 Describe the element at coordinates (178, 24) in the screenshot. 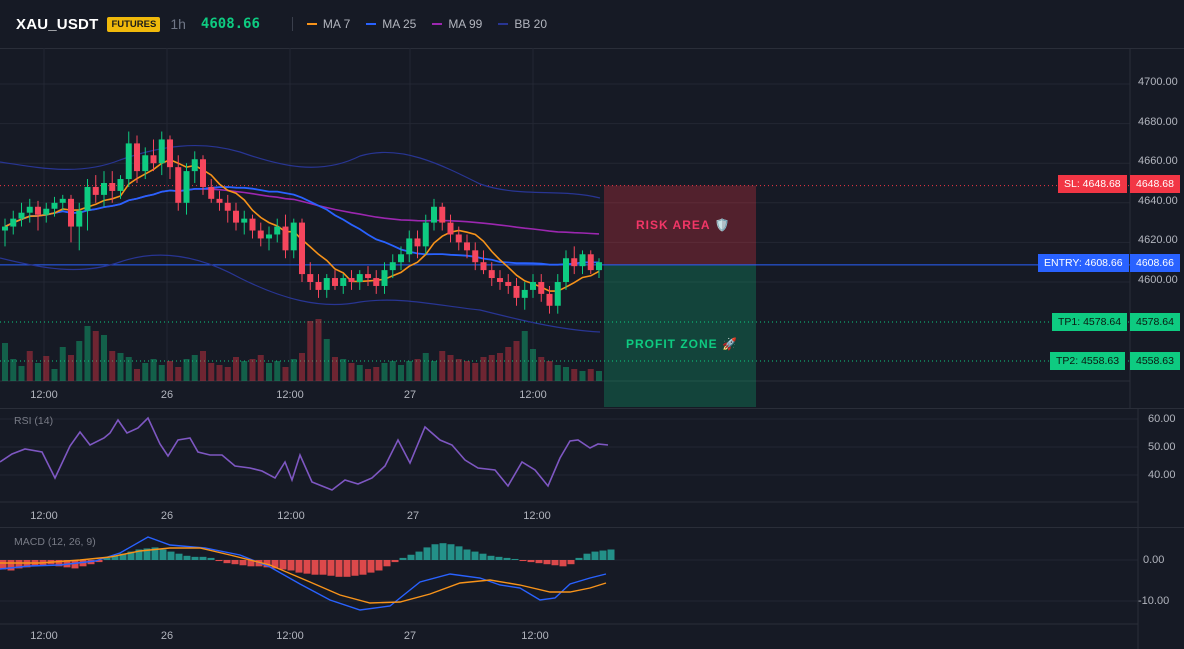

I see `timeframe-selector: 1h` at that location.